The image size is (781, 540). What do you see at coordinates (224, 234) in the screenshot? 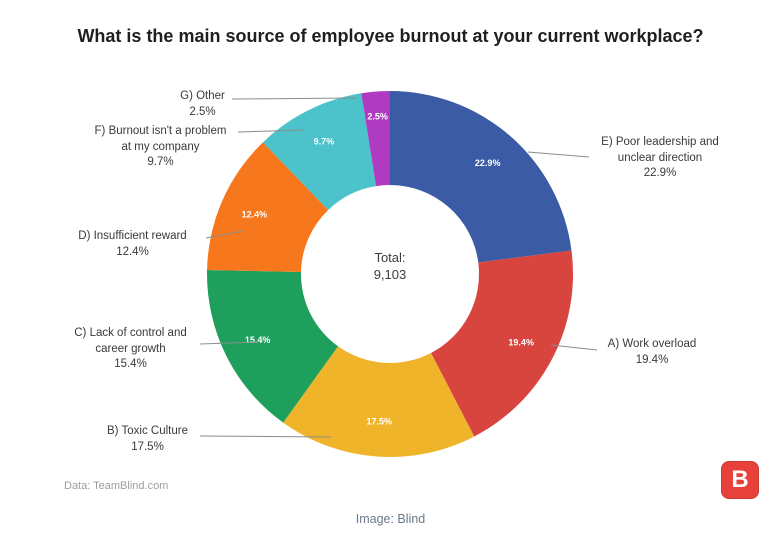
I see `callout-line-d` at bounding box center [224, 234].